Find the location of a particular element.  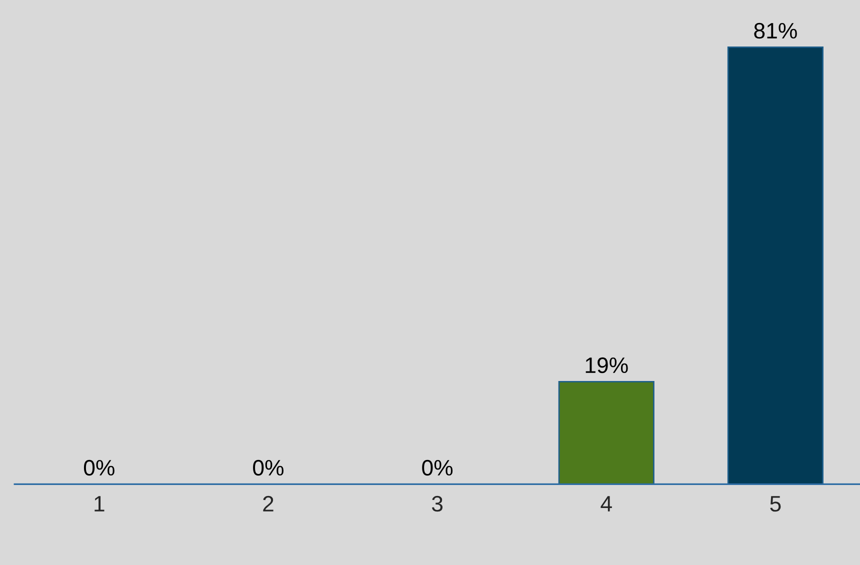

x-tick-label: 2 is located at coordinates (268, 504).